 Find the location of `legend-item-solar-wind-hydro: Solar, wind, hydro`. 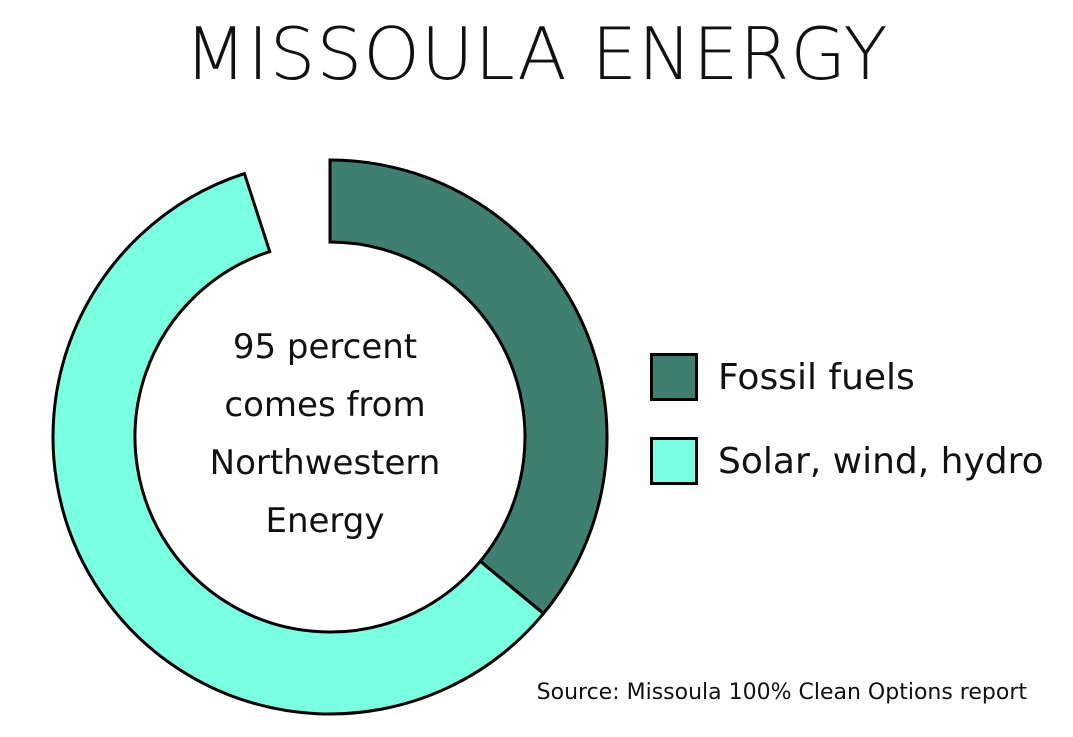

legend-item-solar-wind-hydro: Solar, wind, hydro is located at coordinates (847, 461).